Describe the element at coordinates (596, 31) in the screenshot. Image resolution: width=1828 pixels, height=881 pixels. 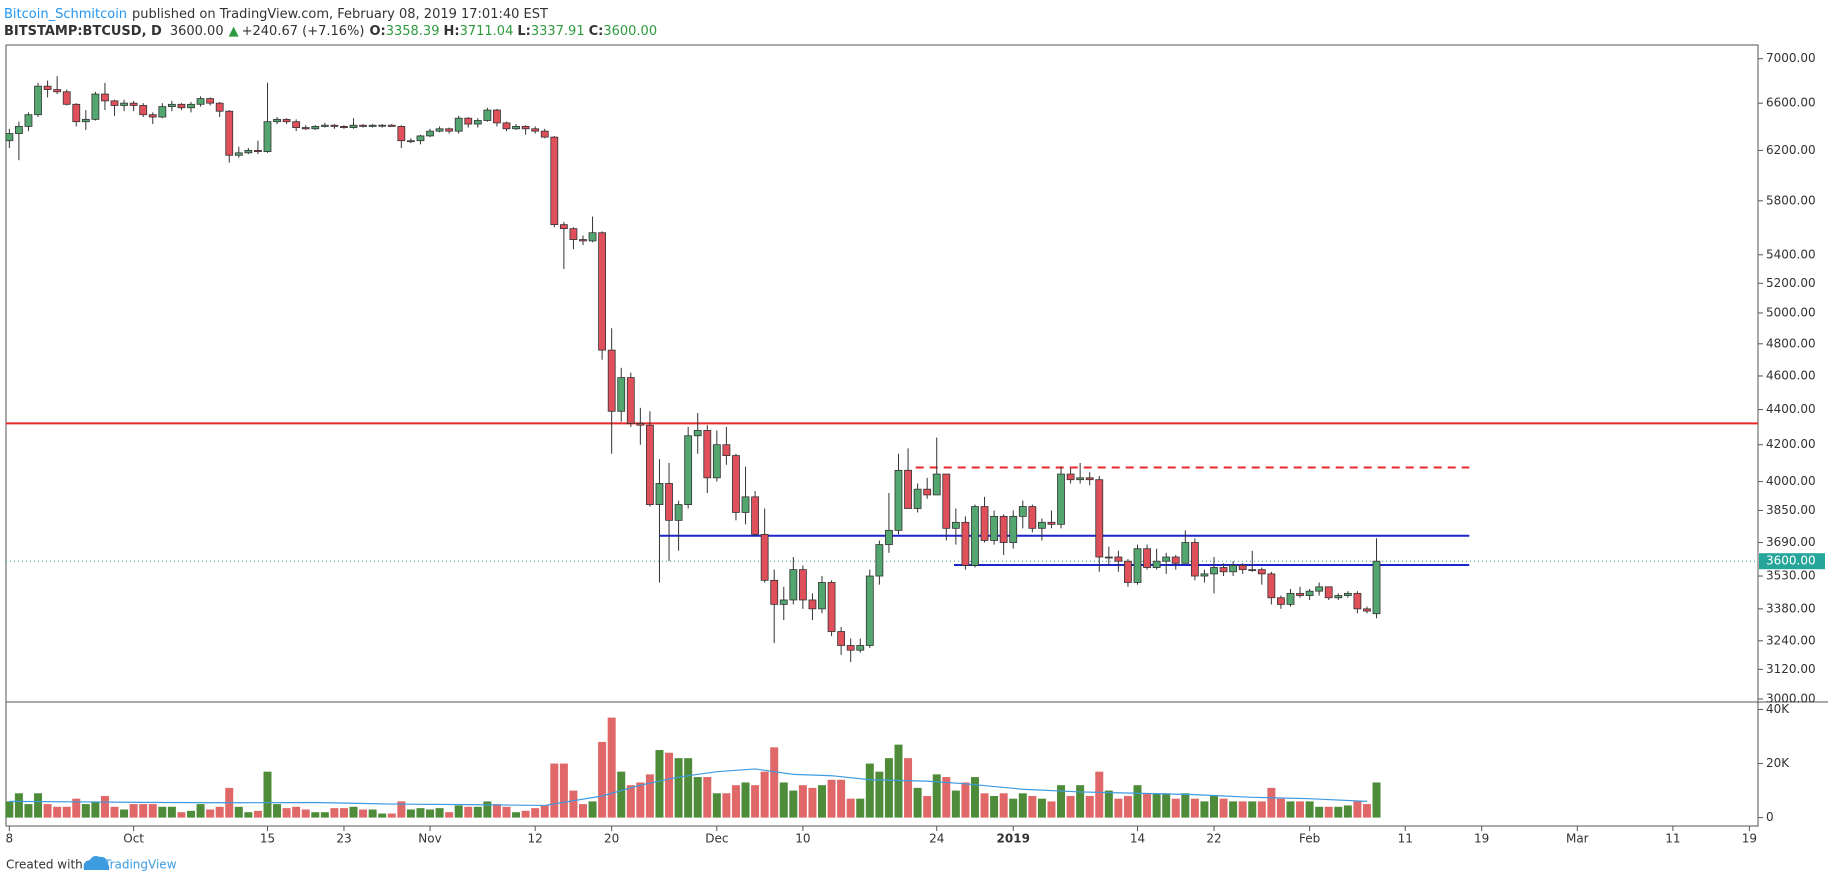
I see `label: C:` at that location.